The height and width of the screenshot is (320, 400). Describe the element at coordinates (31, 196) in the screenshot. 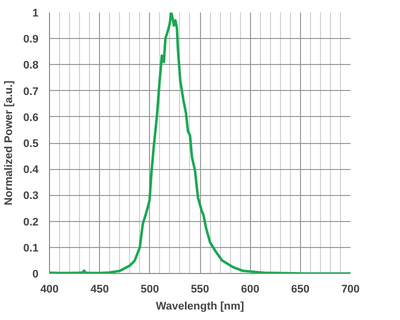

I see `y-tick-label: 0.3` at that location.